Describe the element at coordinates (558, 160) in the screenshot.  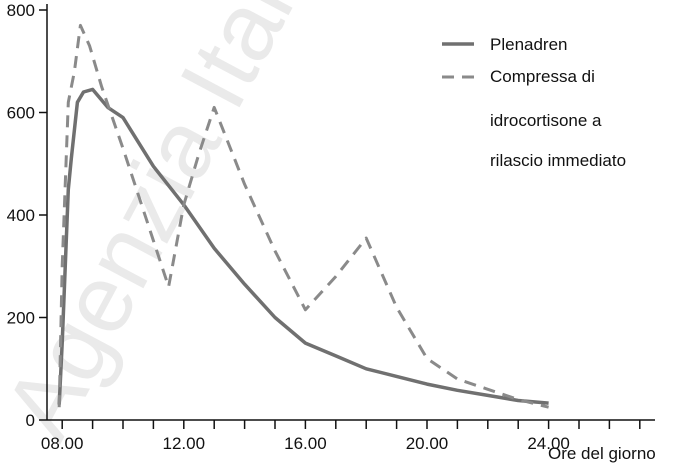
I see `legend-entry-compressa-line3: rilascio immediato` at that location.